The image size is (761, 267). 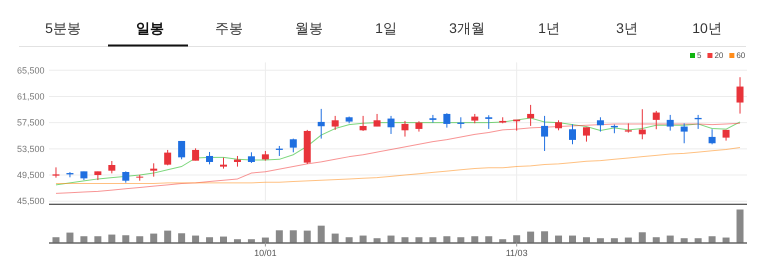 What do you see at coordinates (309, 28) in the screenshot?
I see `text: 월봉` at bounding box center [309, 28].